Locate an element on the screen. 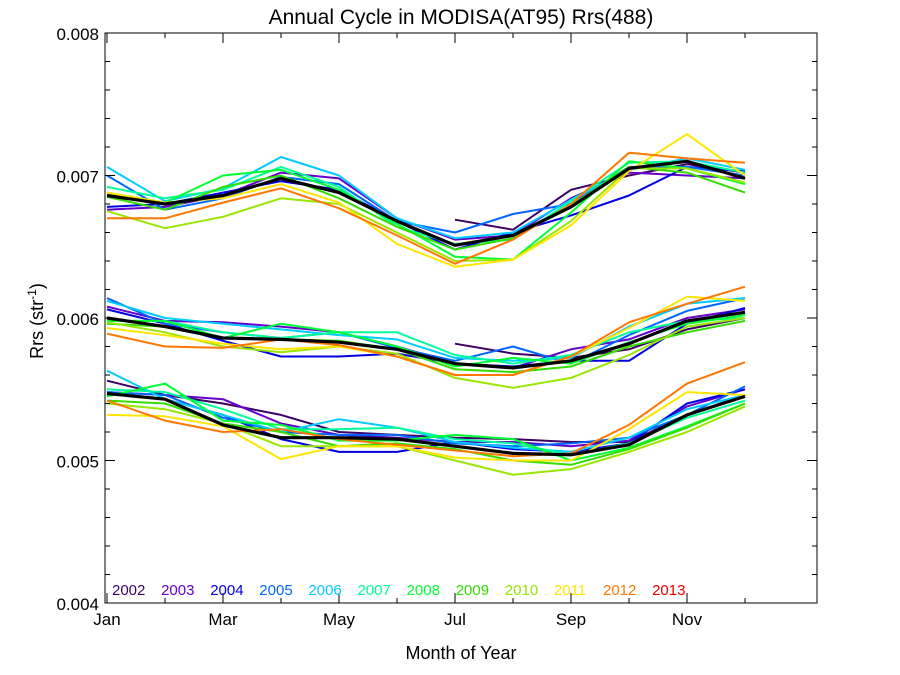 This screenshot has height=675, width=900. legend-item-2011: 2011 is located at coordinates (570, 590).